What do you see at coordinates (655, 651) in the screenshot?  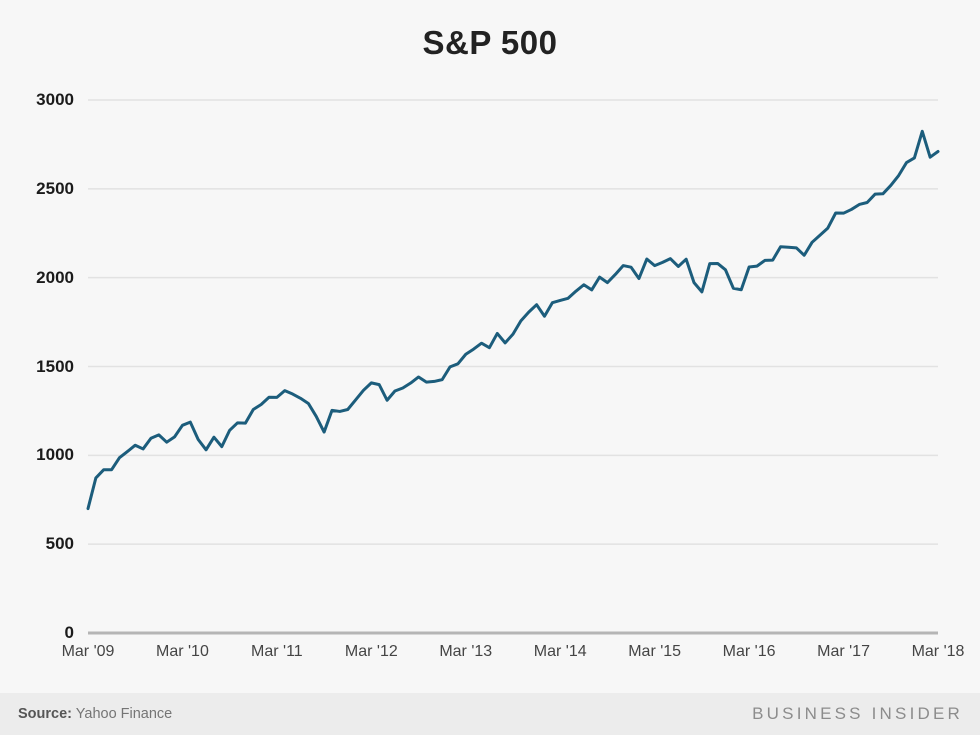 I see `x-tick-label: Mar '15` at bounding box center [655, 651].